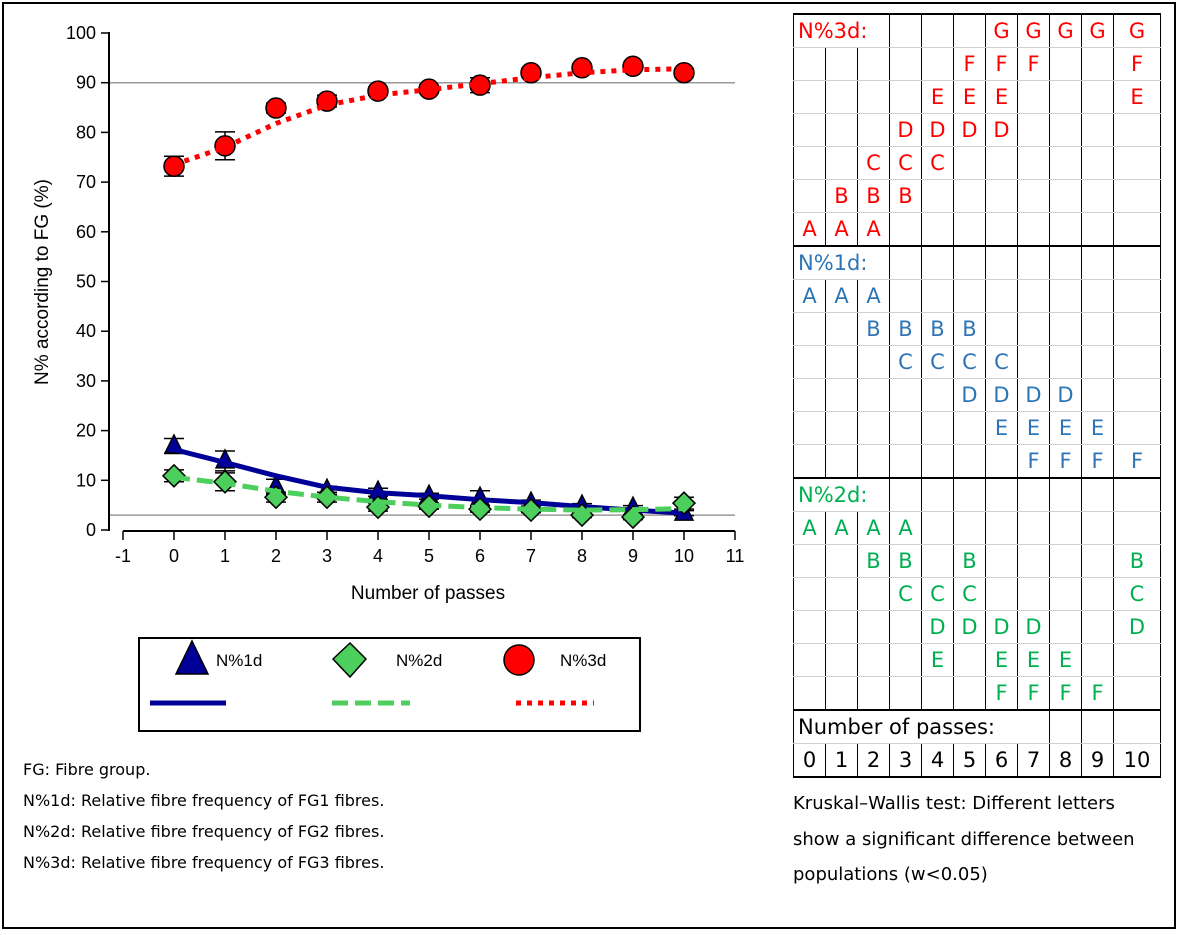 This screenshot has width=1181, height=935. Describe the element at coordinates (86, 132) in the screenshot. I see `y-tick-label: 80` at that location.